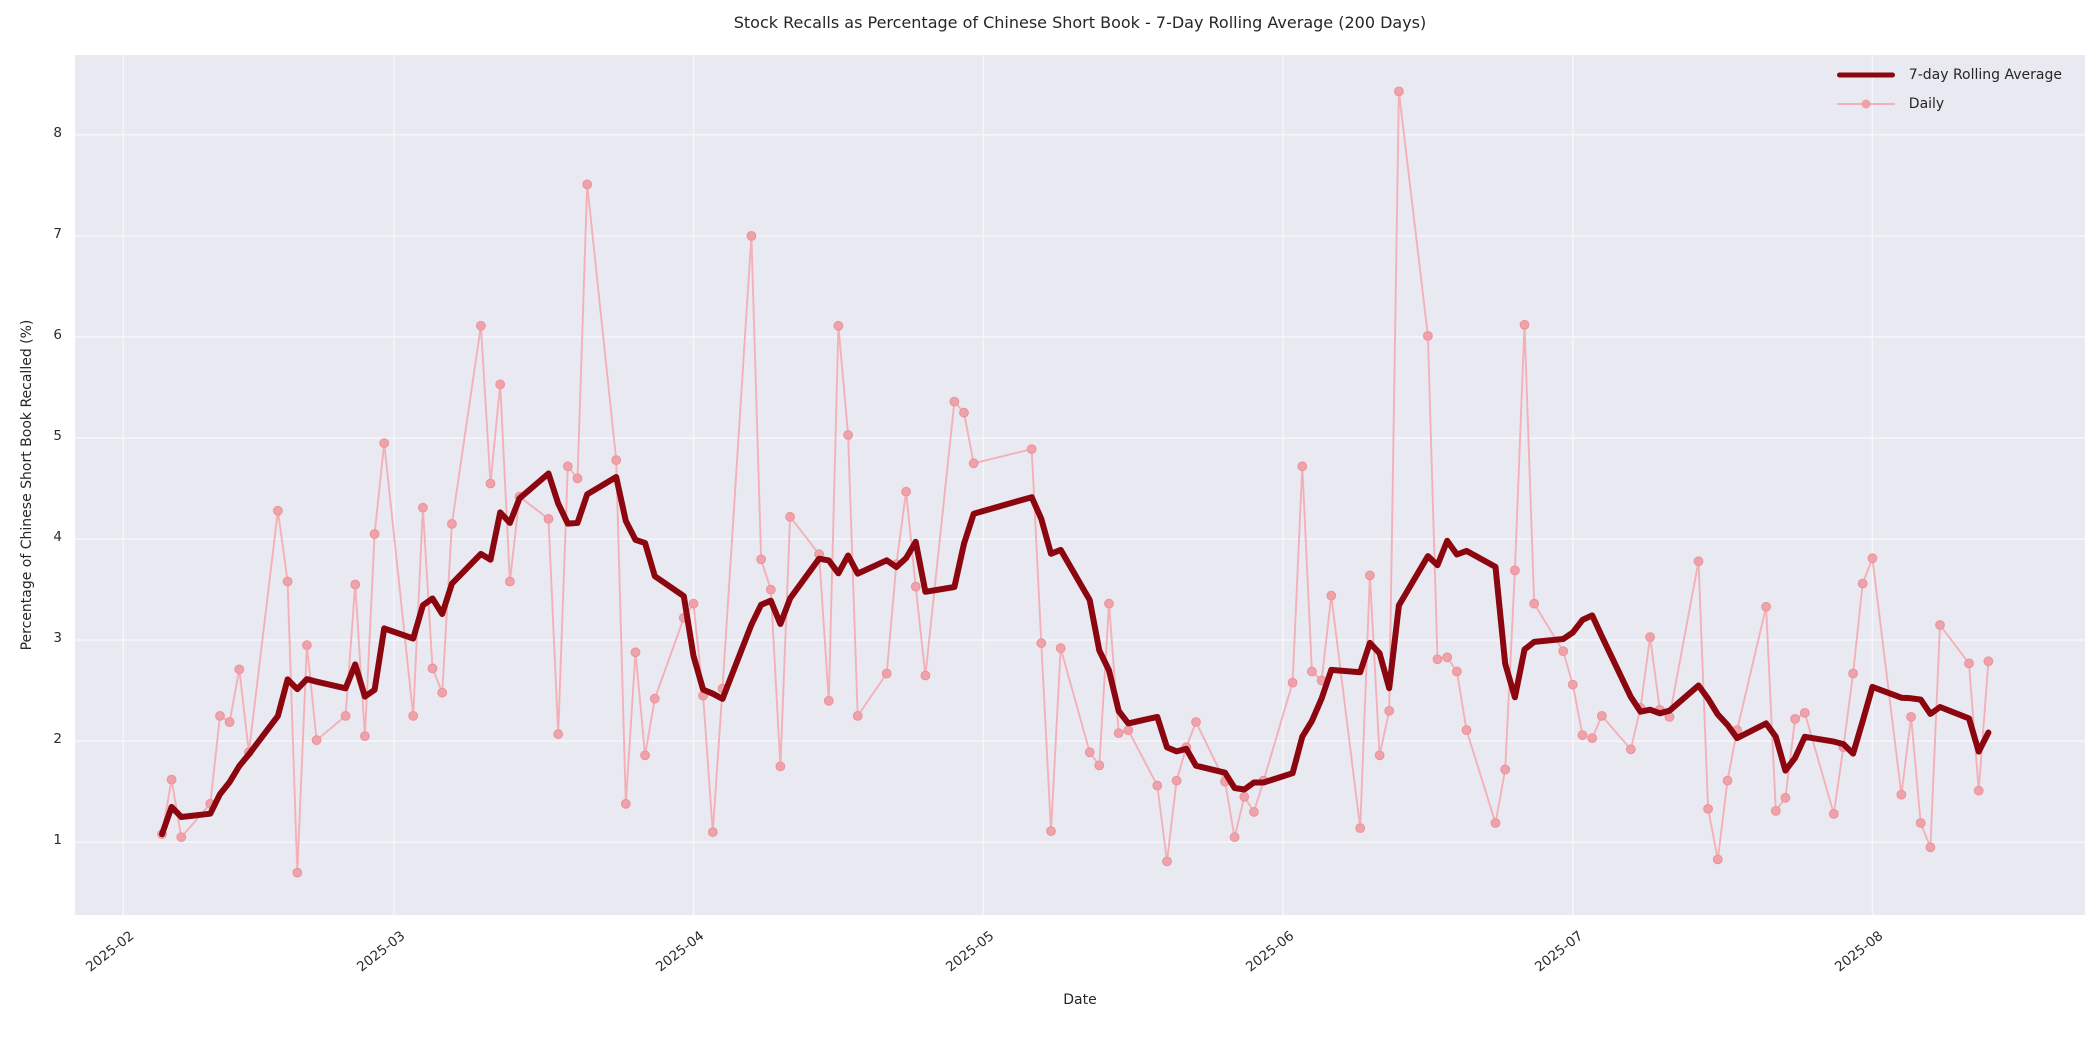 The width and height of the screenshot is (2100, 1050). I want to click on daily-line-swatch, so click(1865, 104).